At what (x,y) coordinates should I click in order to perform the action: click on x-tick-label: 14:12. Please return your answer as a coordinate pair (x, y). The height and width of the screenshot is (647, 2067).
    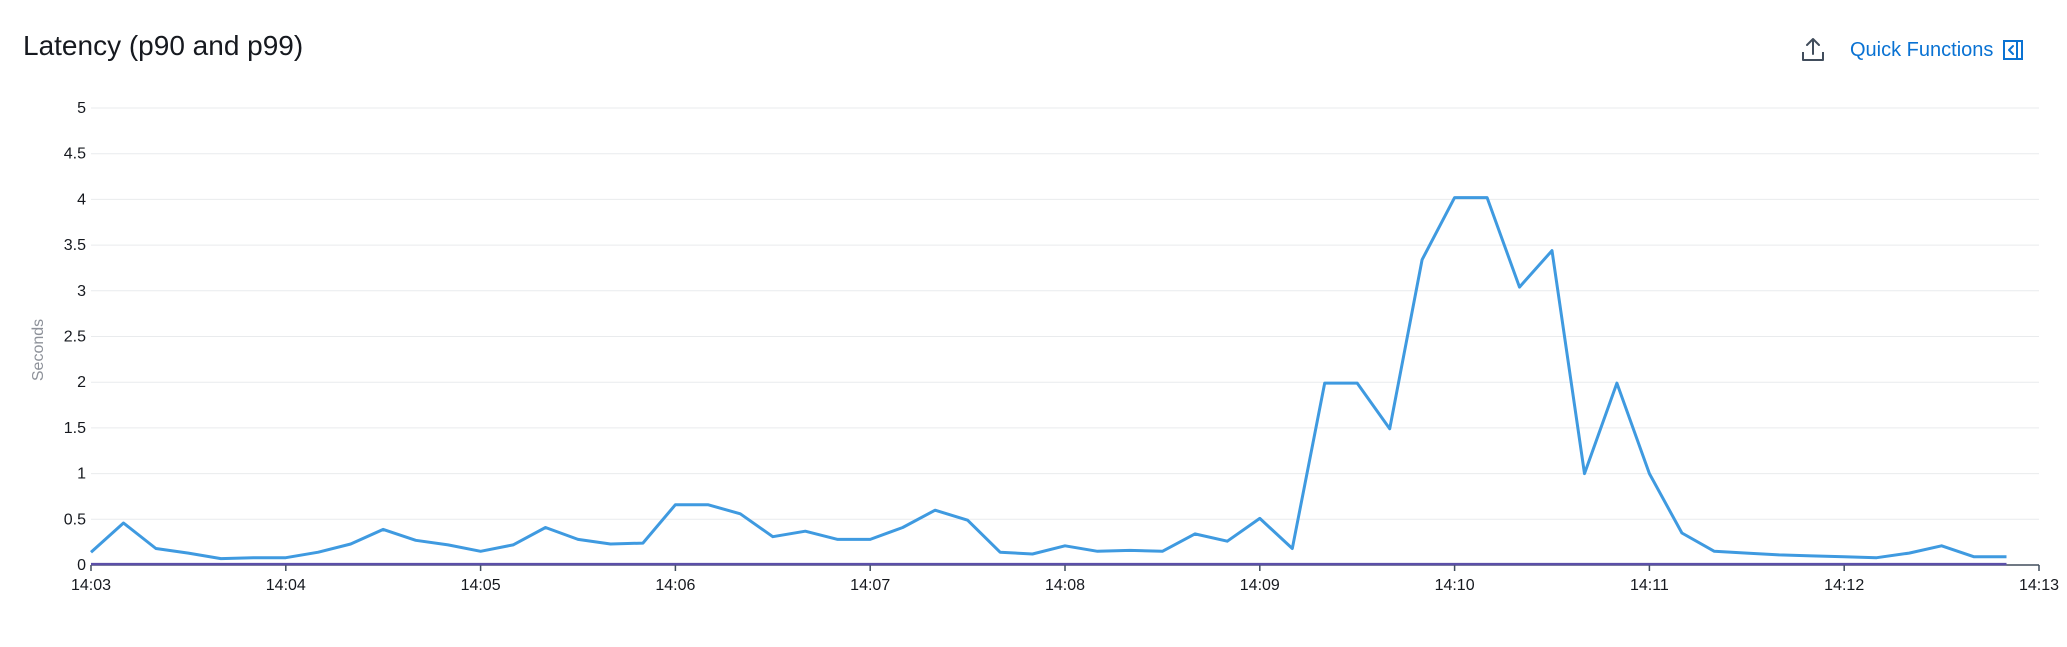
    Looking at the image, I should click on (1844, 585).